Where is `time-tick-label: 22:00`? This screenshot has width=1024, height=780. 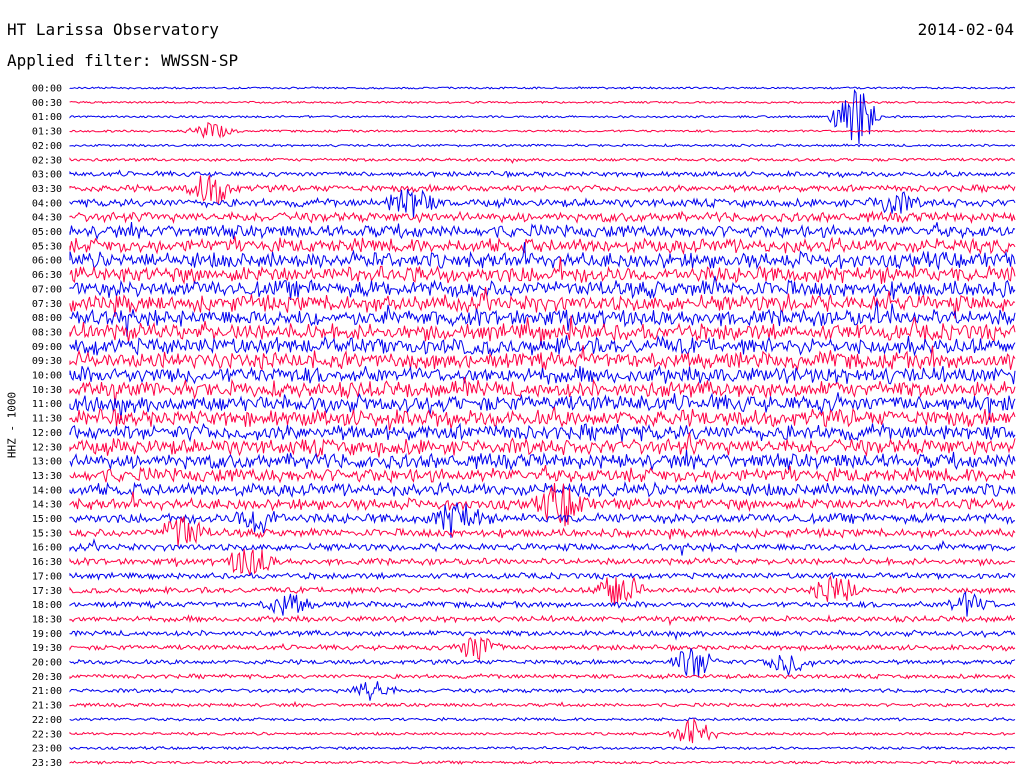
time-tick-label: 22:00 is located at coordinates (47, 720).